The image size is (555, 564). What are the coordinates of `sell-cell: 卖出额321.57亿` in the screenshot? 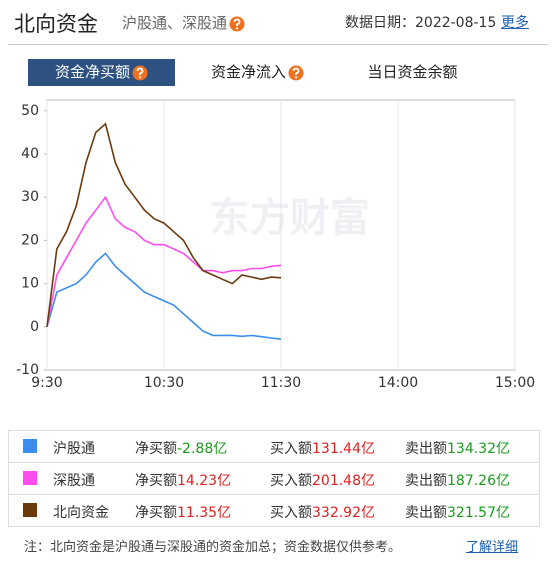 It's located at (457, 512).